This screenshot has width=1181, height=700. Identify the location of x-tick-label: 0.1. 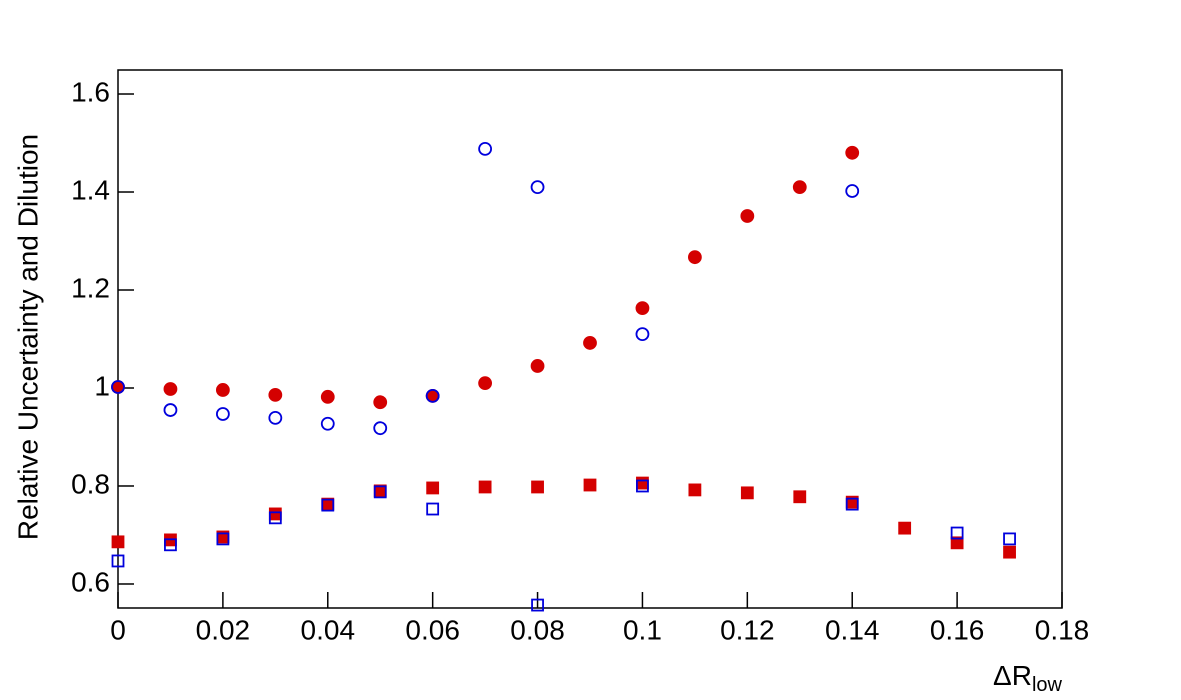
(642, 629).